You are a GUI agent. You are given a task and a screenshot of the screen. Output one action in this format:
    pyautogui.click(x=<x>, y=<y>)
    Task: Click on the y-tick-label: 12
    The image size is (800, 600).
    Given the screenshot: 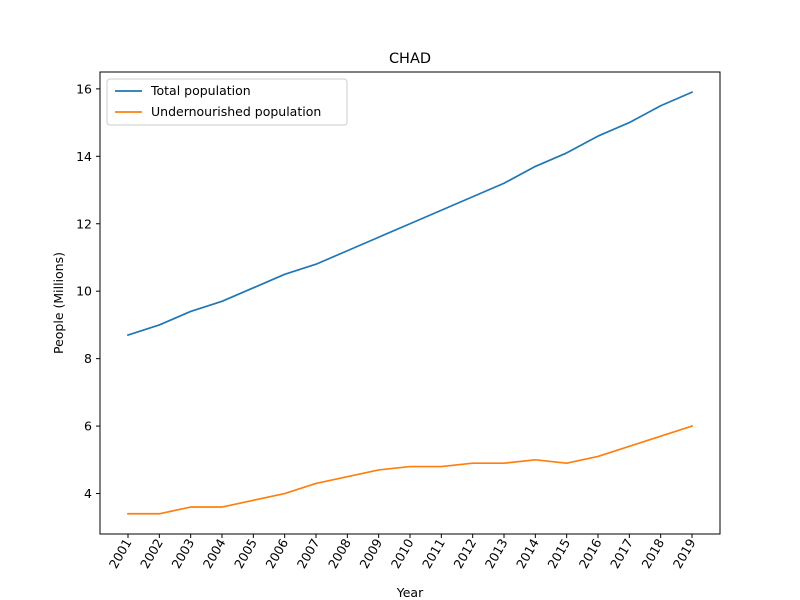 What is the action you would take?
    pyautogui.click(x=84, y=223)
    